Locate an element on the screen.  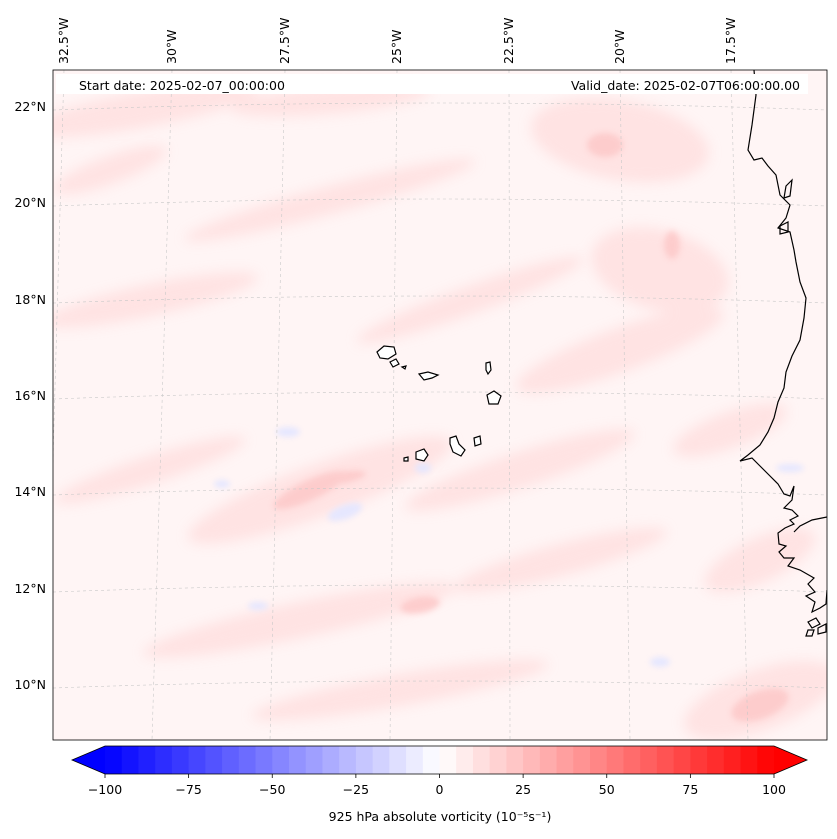
latitude-labels: 22°N 20°N 18°N 16°N 14°N 12°N 10°N is located at coordinates (30, 395).